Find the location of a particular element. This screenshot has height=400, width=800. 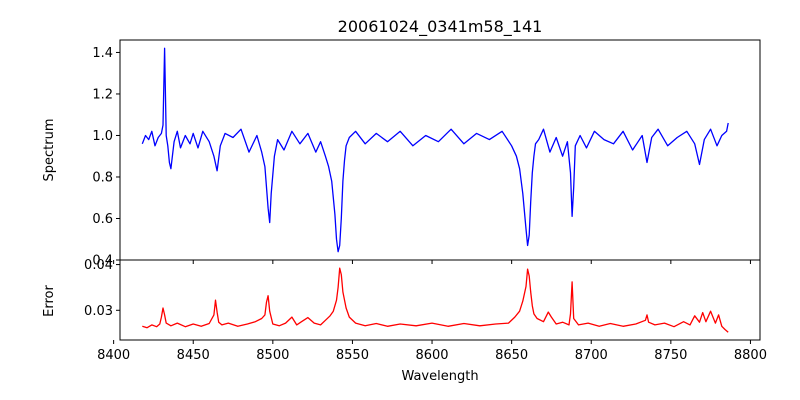

spectrum-y-tick-label: 0.6 is located at coordinates (102, 219).